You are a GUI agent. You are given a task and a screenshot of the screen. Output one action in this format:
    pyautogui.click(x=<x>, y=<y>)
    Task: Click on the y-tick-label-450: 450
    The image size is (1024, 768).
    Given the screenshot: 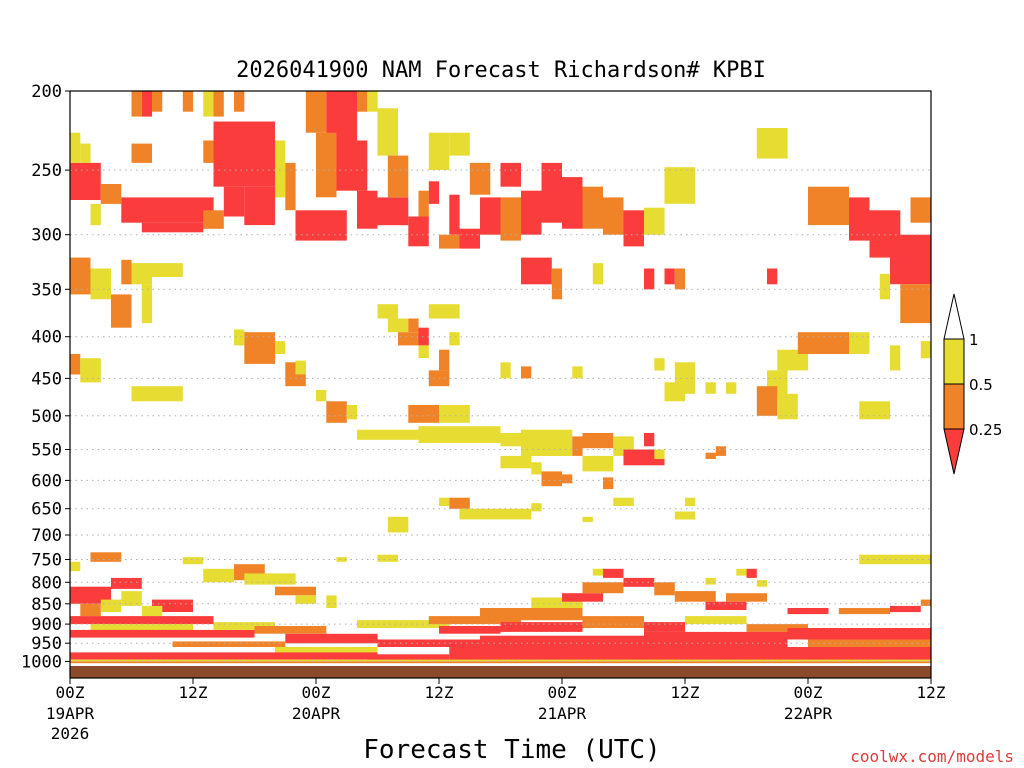 What is the action you would take?
    pyautogui.click(x=46, y=379)
    